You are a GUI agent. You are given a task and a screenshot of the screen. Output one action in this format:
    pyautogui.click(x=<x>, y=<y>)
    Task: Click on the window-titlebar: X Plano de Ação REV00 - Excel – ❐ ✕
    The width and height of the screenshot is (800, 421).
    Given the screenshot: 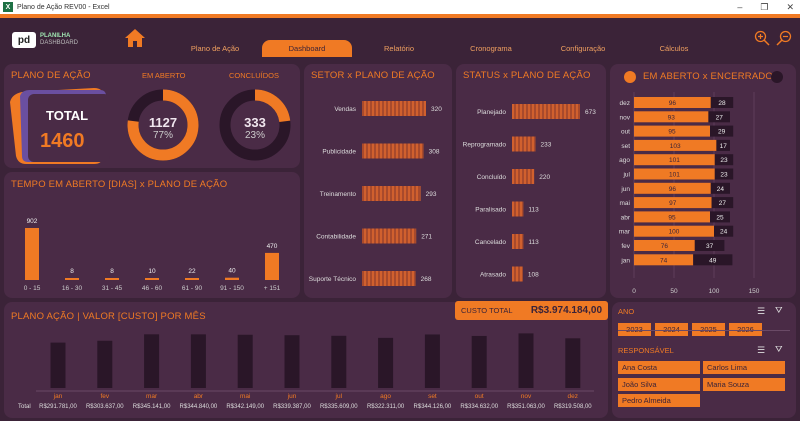 What is the action you would take?
    pyautogui.click(x=400, y=7)
    